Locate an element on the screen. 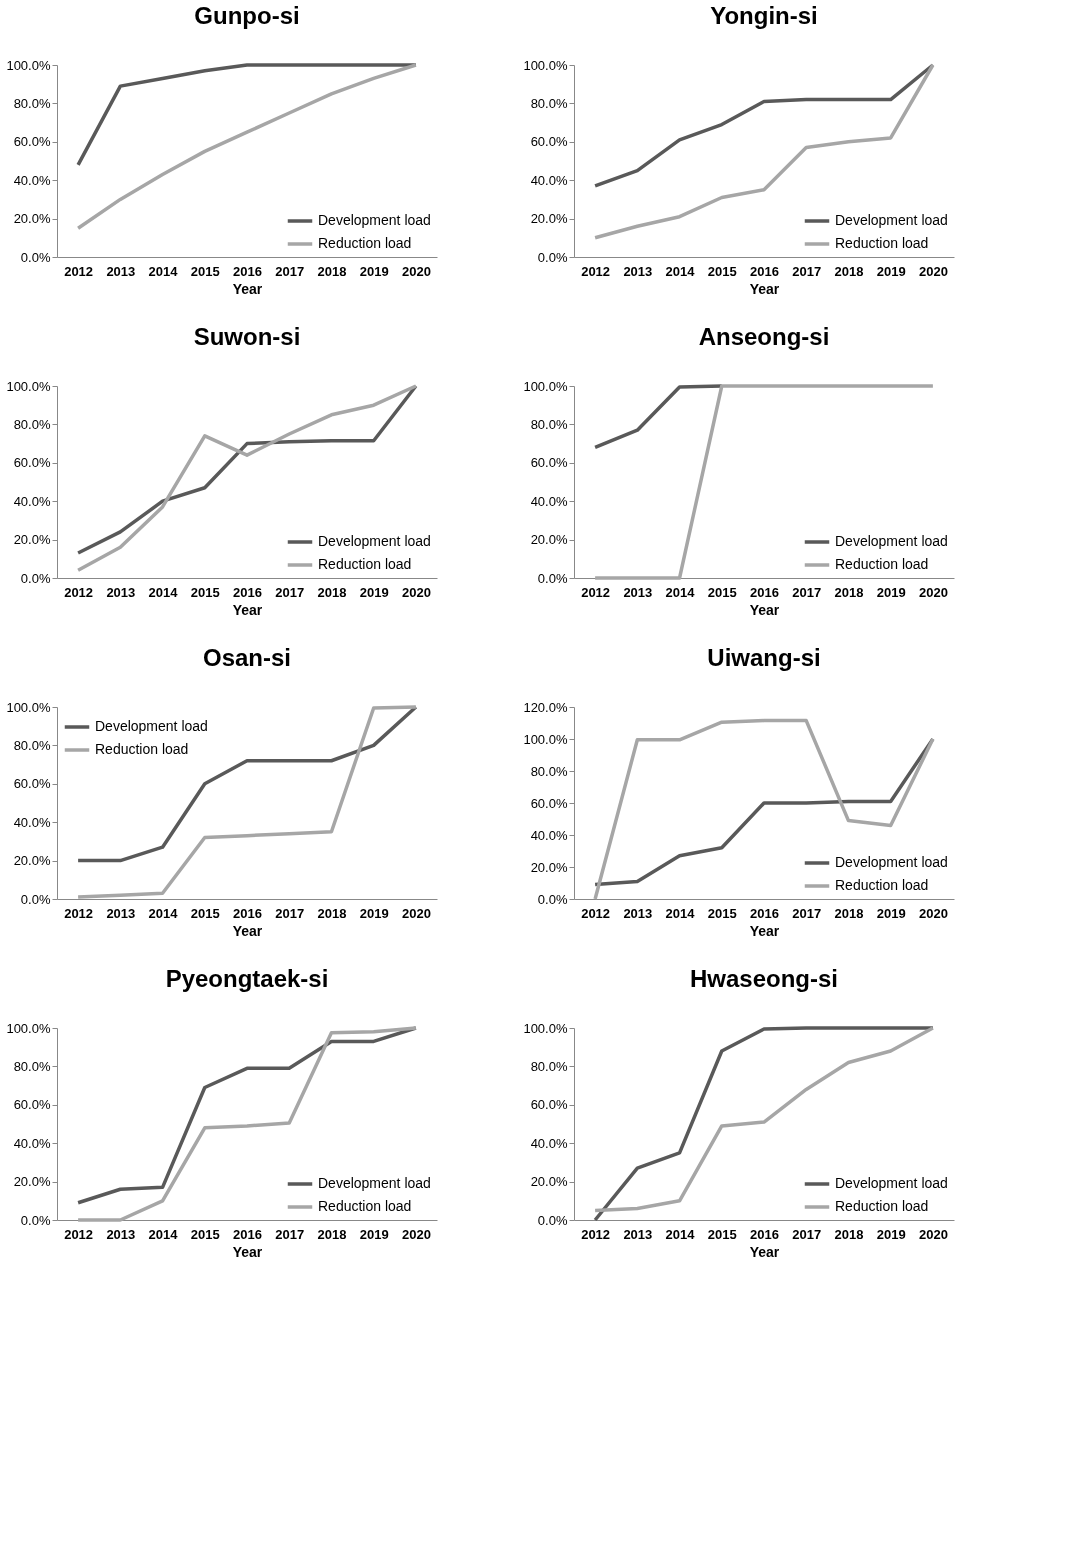 This screenshot has width=1079, height=1541. chart-title: Gunpo-si is located at coordinates (247, 15).